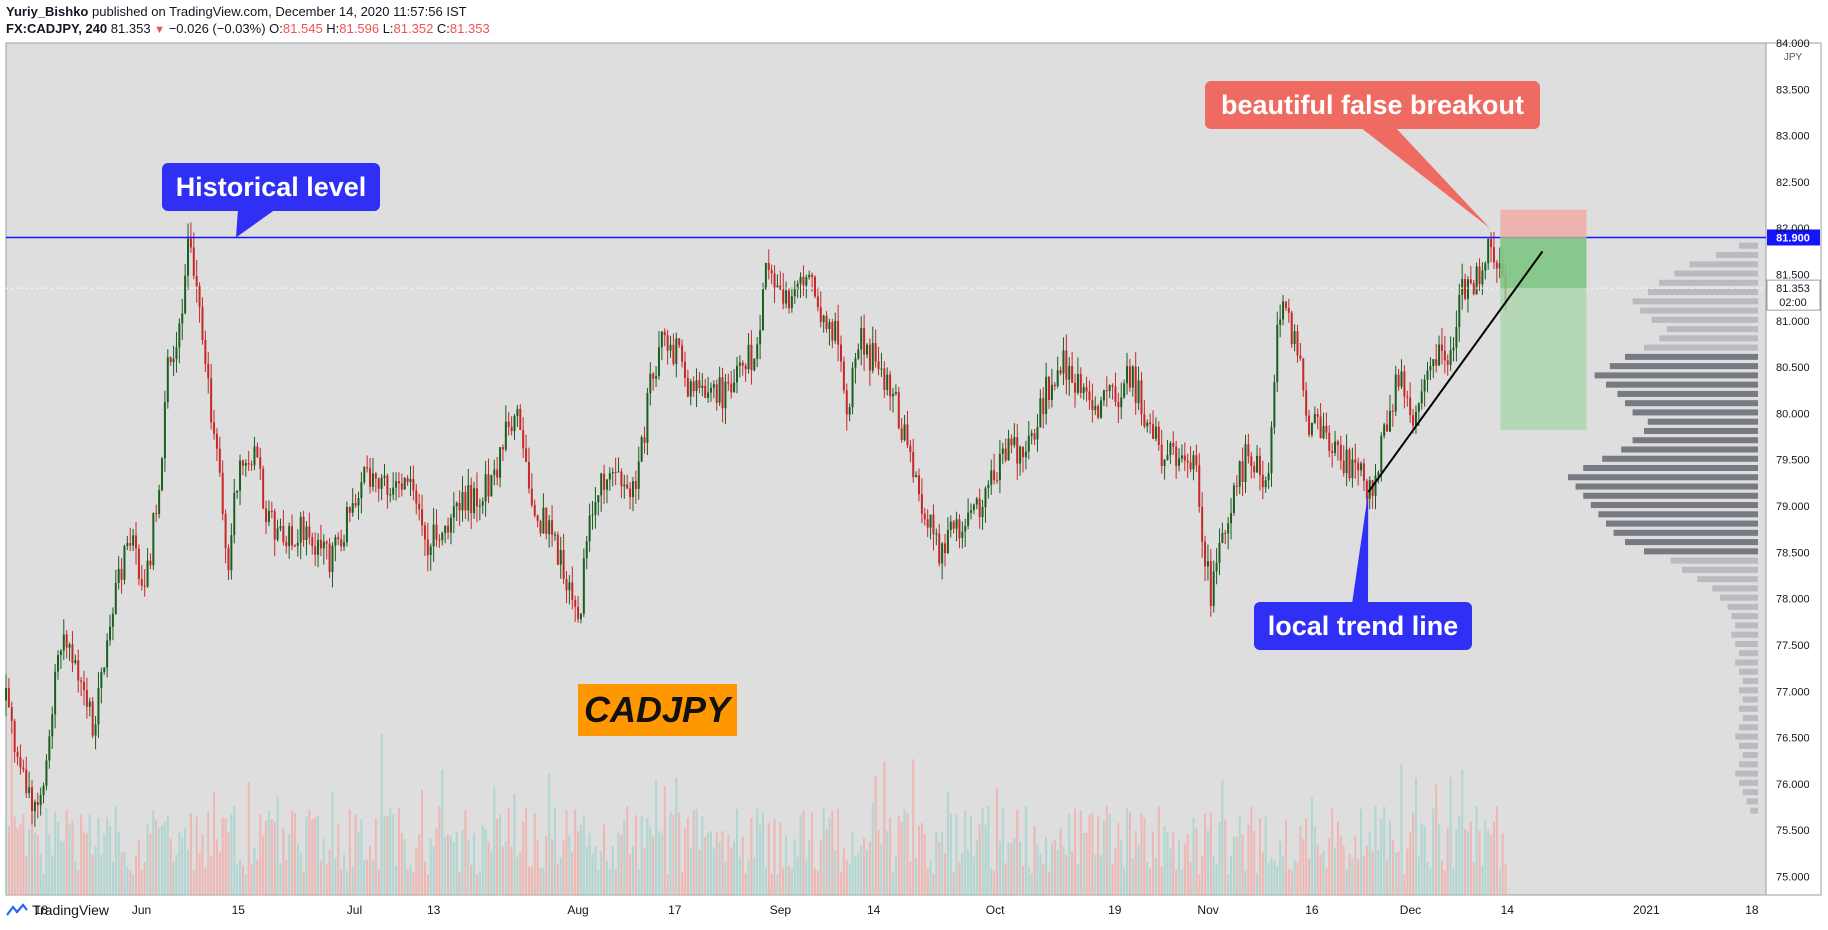 The height and width of the screenshot is (930, 1828). Describe the element at coordinates (1410, 910) in the screenshot. I see `x-tick-label: Dec` at that location.